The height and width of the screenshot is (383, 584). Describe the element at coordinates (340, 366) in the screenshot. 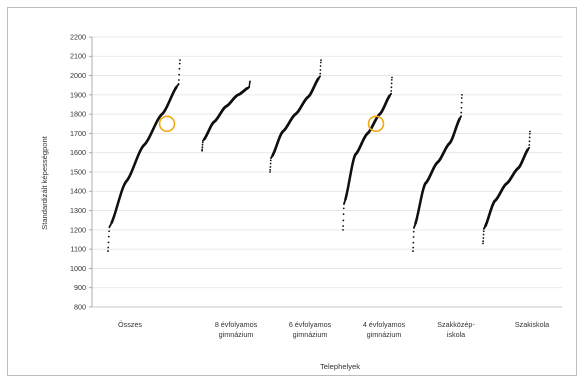

I see `x-axis-title: Telephelyek` at that location.